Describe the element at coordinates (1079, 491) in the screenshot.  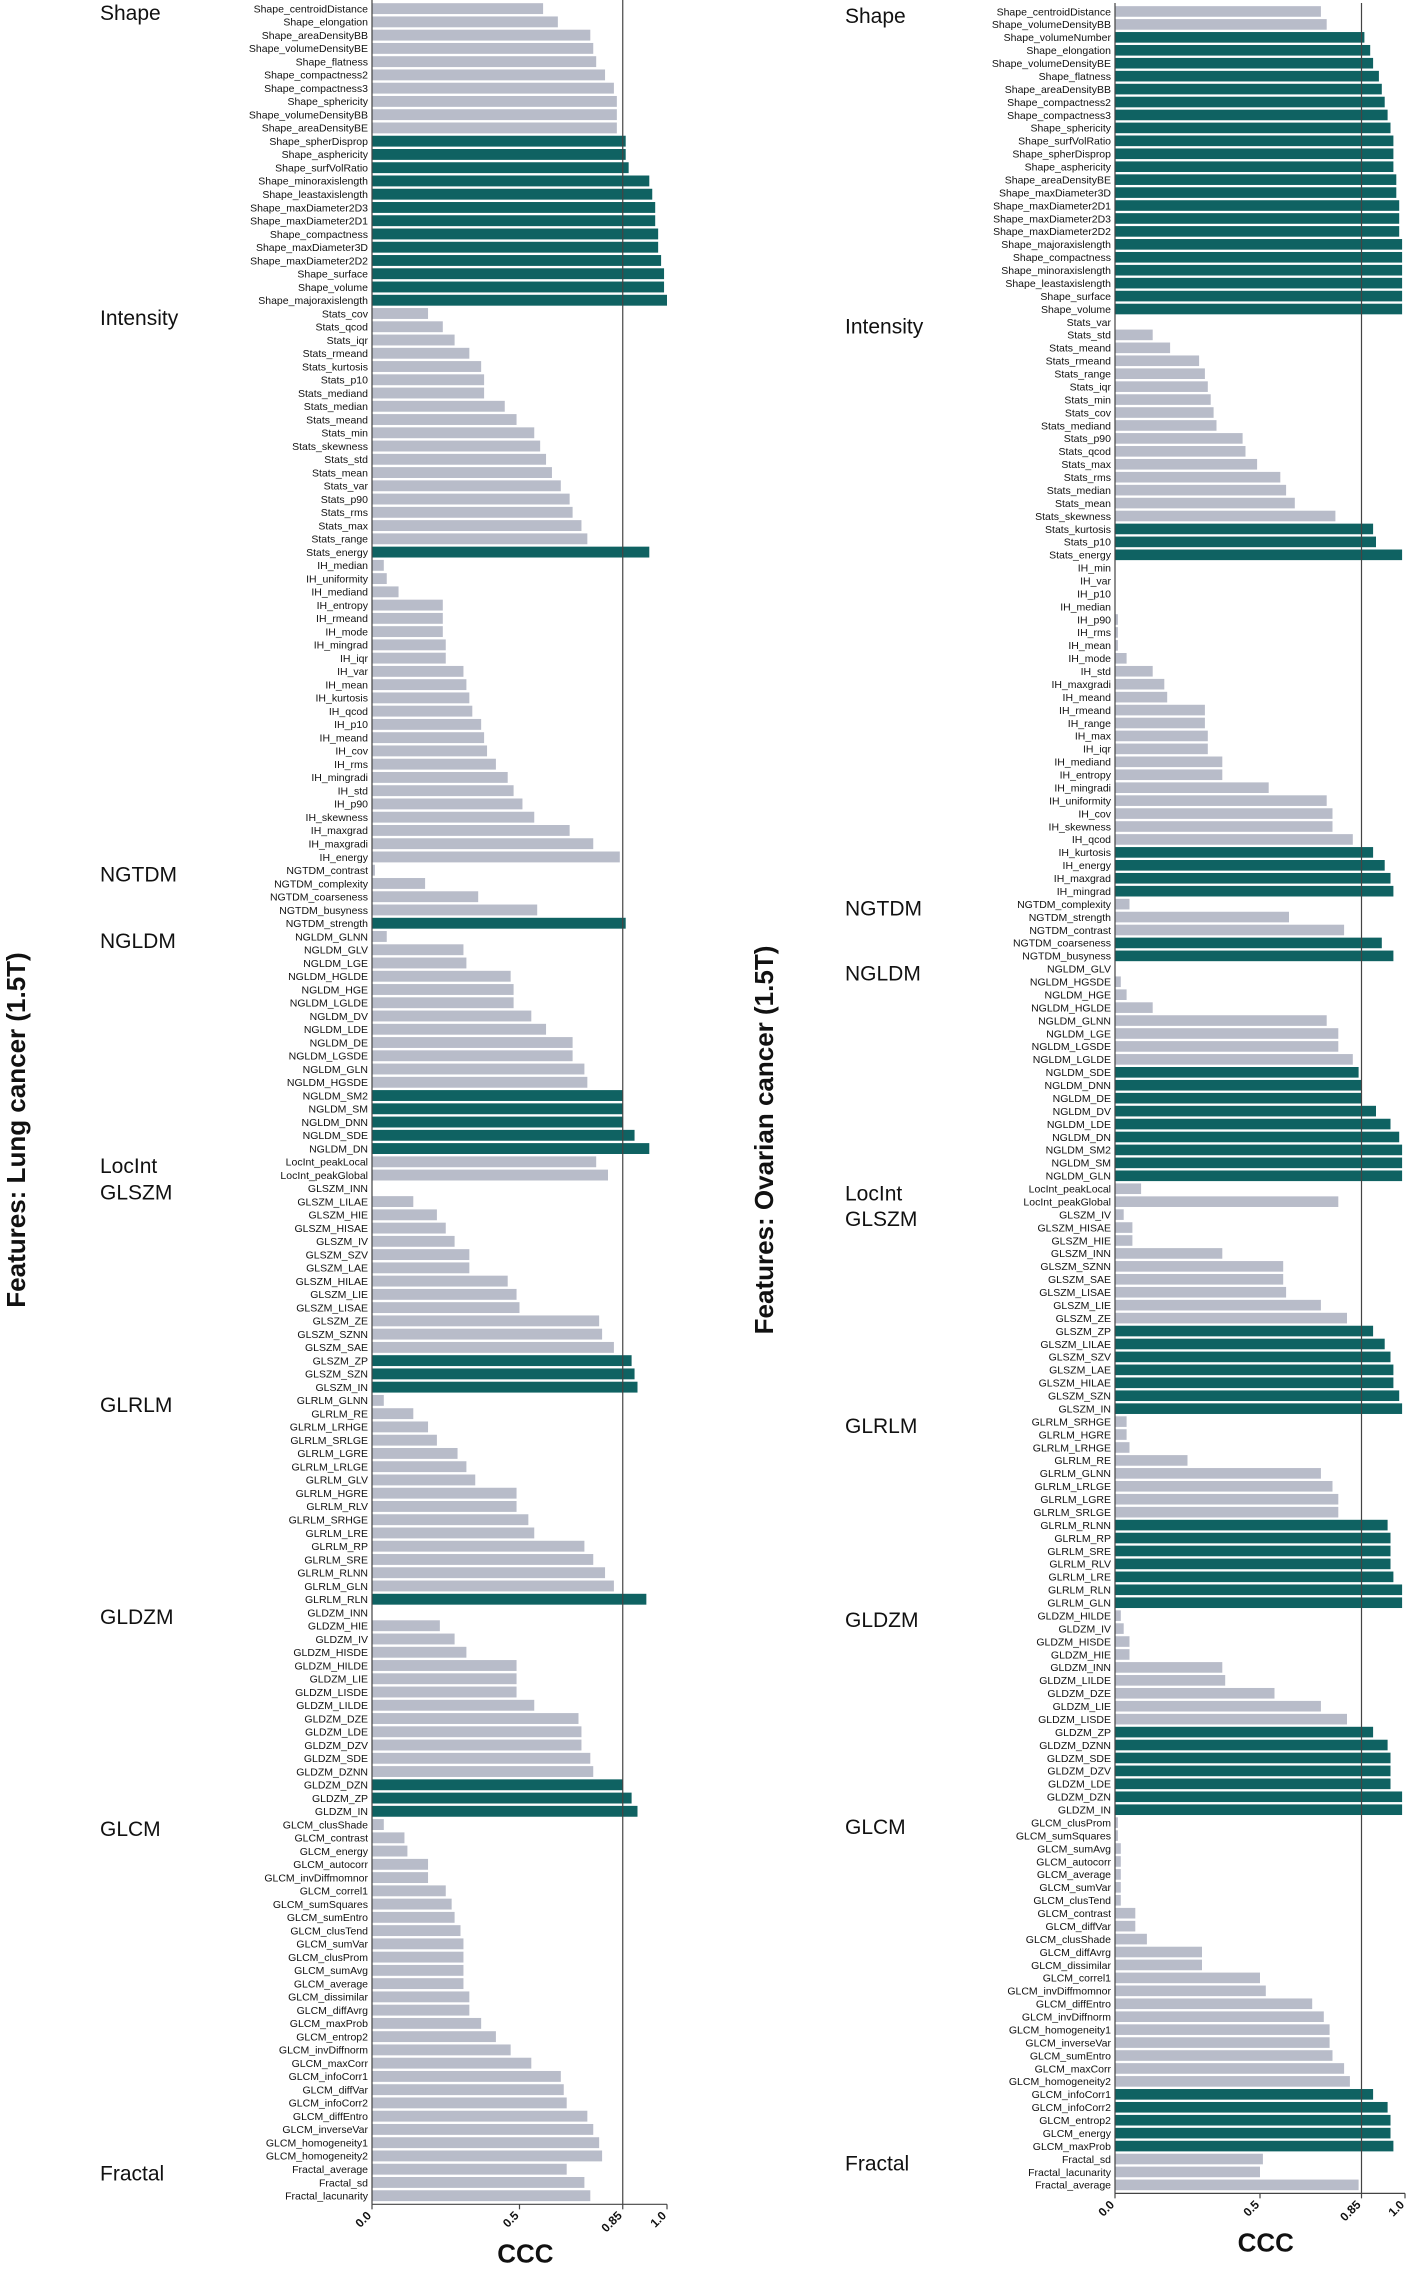
I see `bar-label: Stats_median` at that location.